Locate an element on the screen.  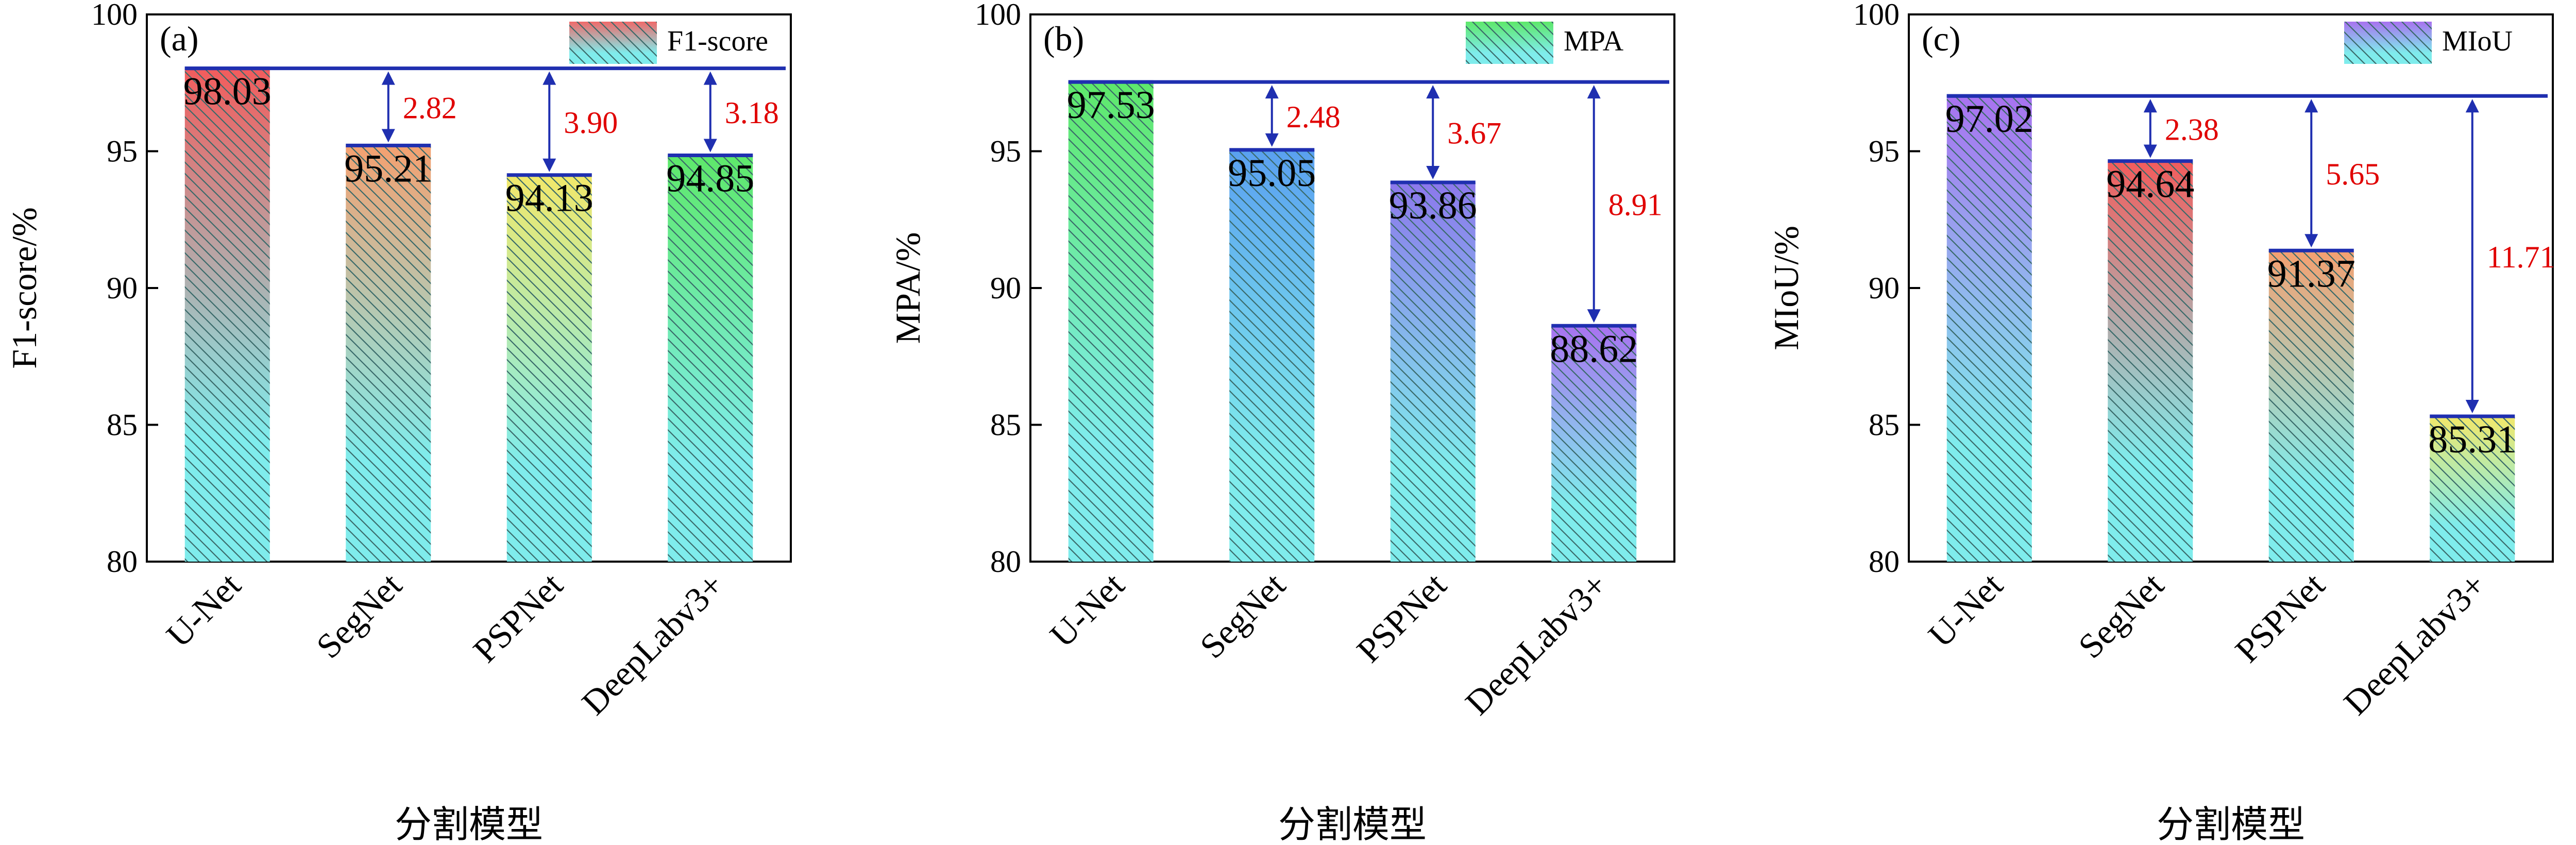
difference-label: 2.82 is located at coordinates (430, 108).